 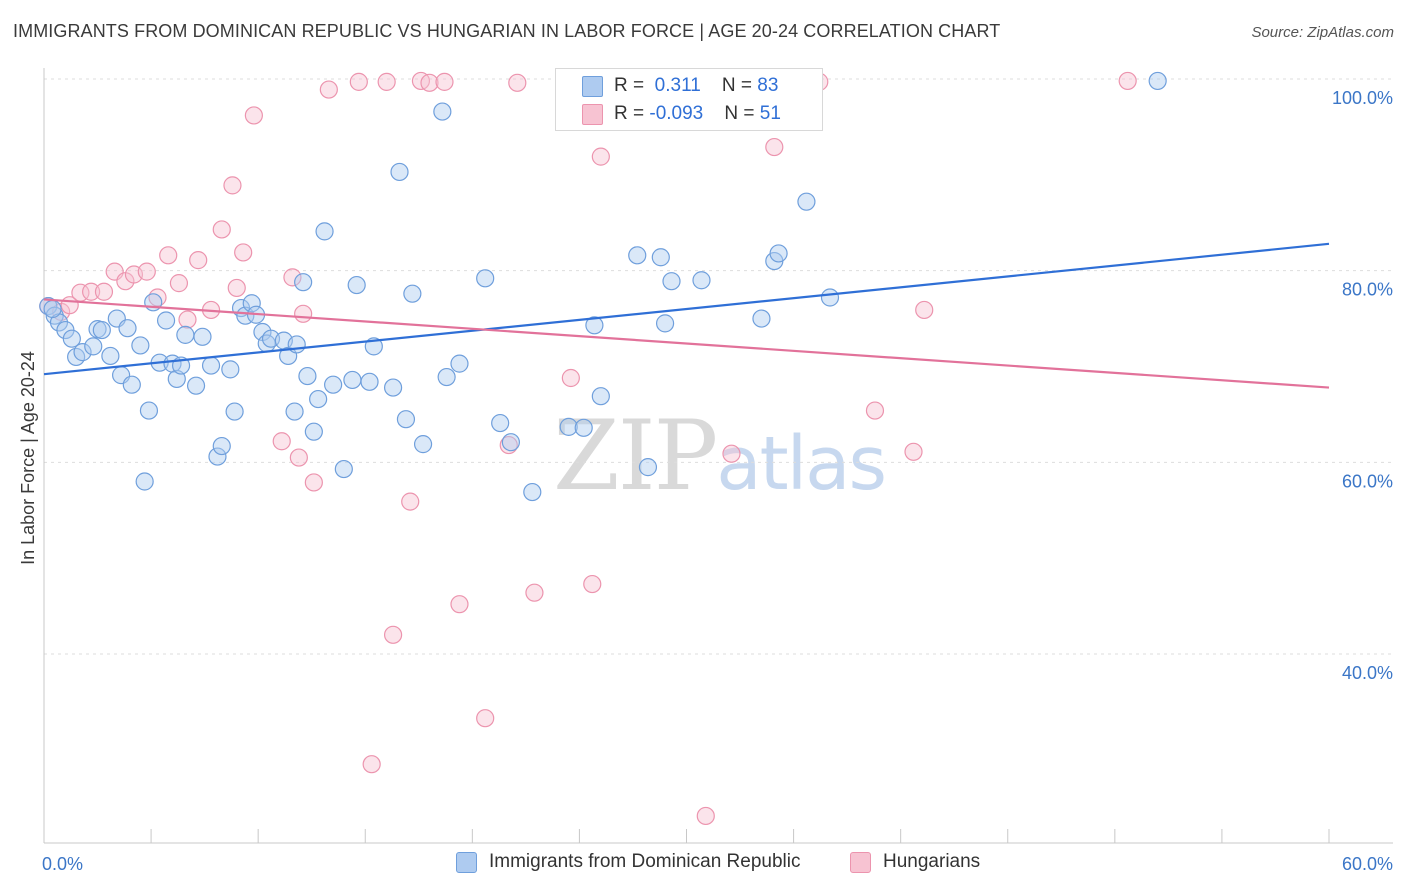 What do you see at coordinates (742, 113) in the screenshot?
I see `n-label: N =` at bounding box center [742, 113].